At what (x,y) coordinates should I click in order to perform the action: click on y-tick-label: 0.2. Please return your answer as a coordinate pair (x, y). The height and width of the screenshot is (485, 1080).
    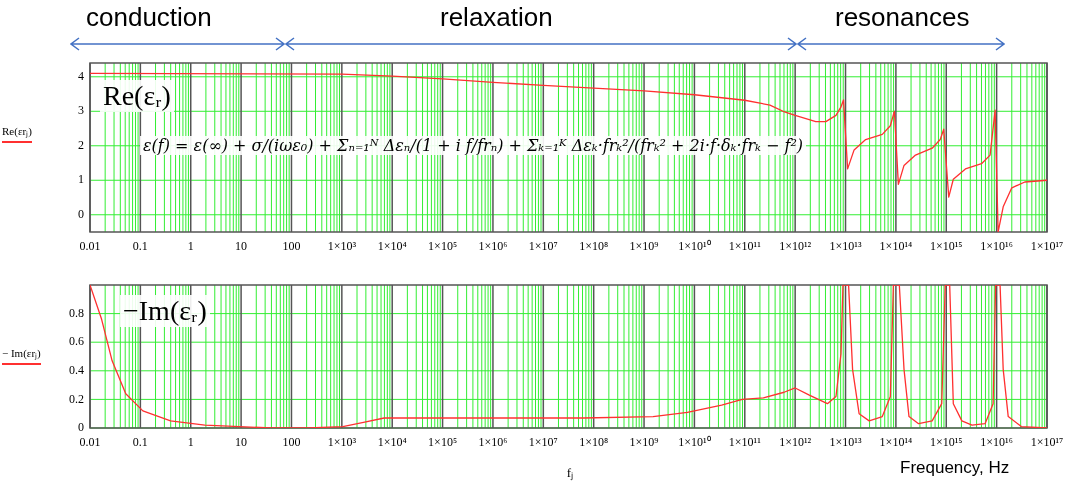
    Looking at the image, I should click on (76, 398).